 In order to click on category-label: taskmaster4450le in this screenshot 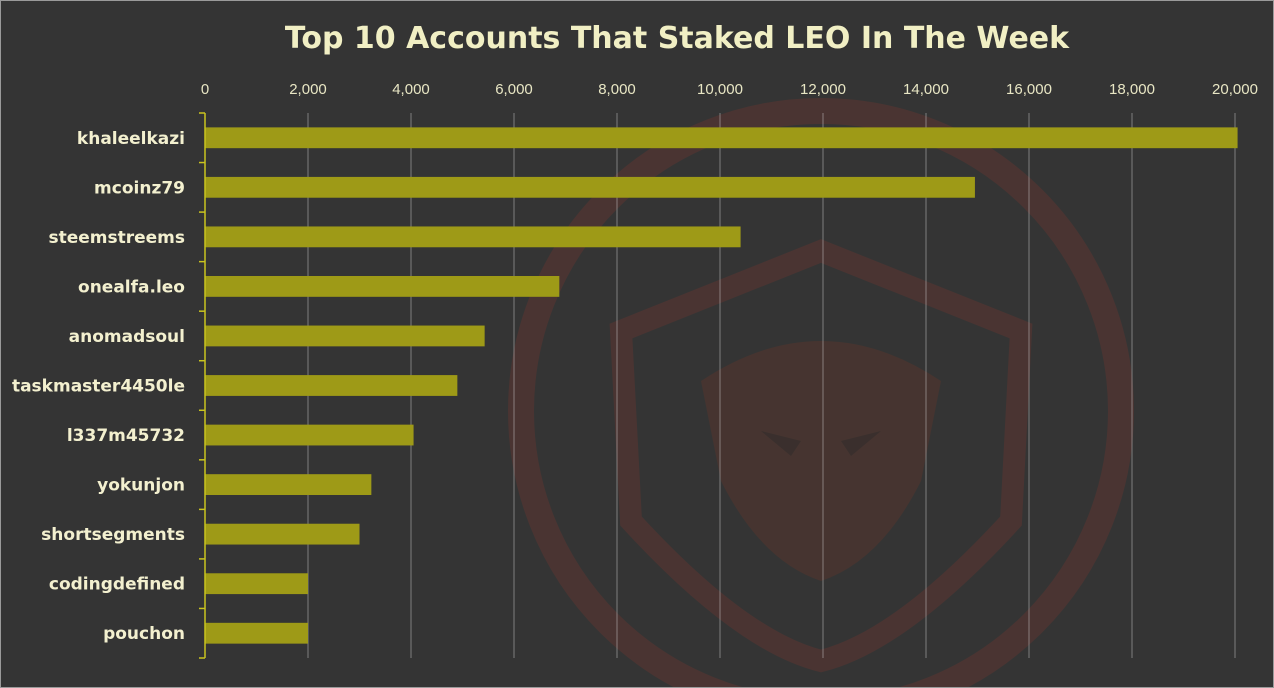, I will do `click(98, 387)`.